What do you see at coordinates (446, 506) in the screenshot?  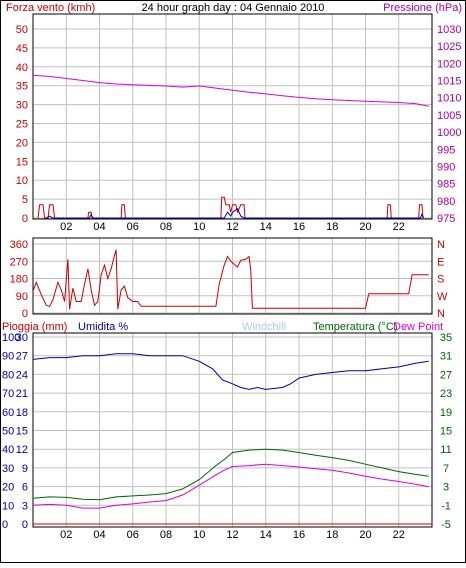 I see `temperature-tick-label: -1` at bounding box center [446, 506].